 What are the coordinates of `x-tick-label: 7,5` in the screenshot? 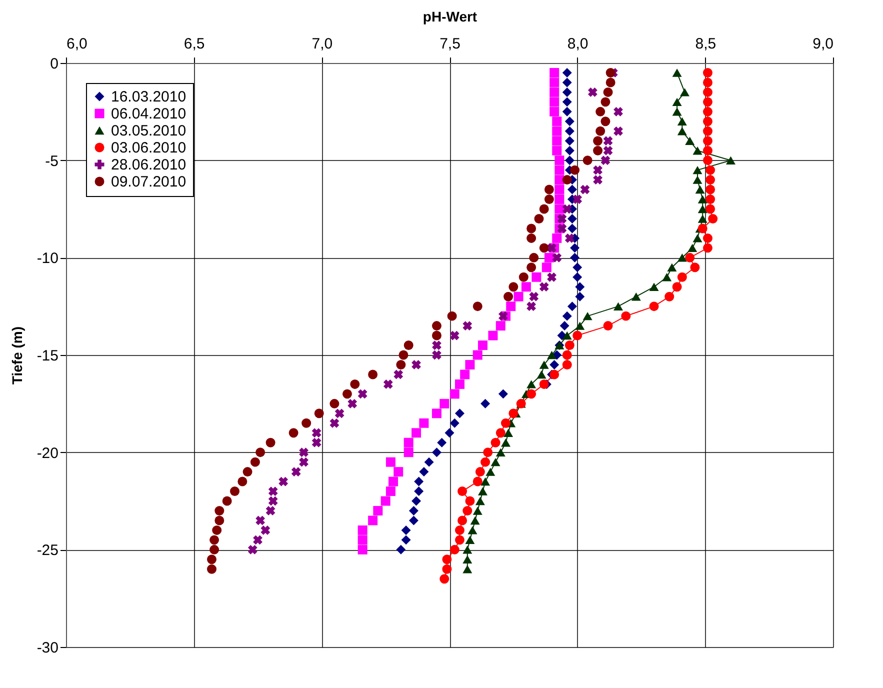 It's located at (450, 44).